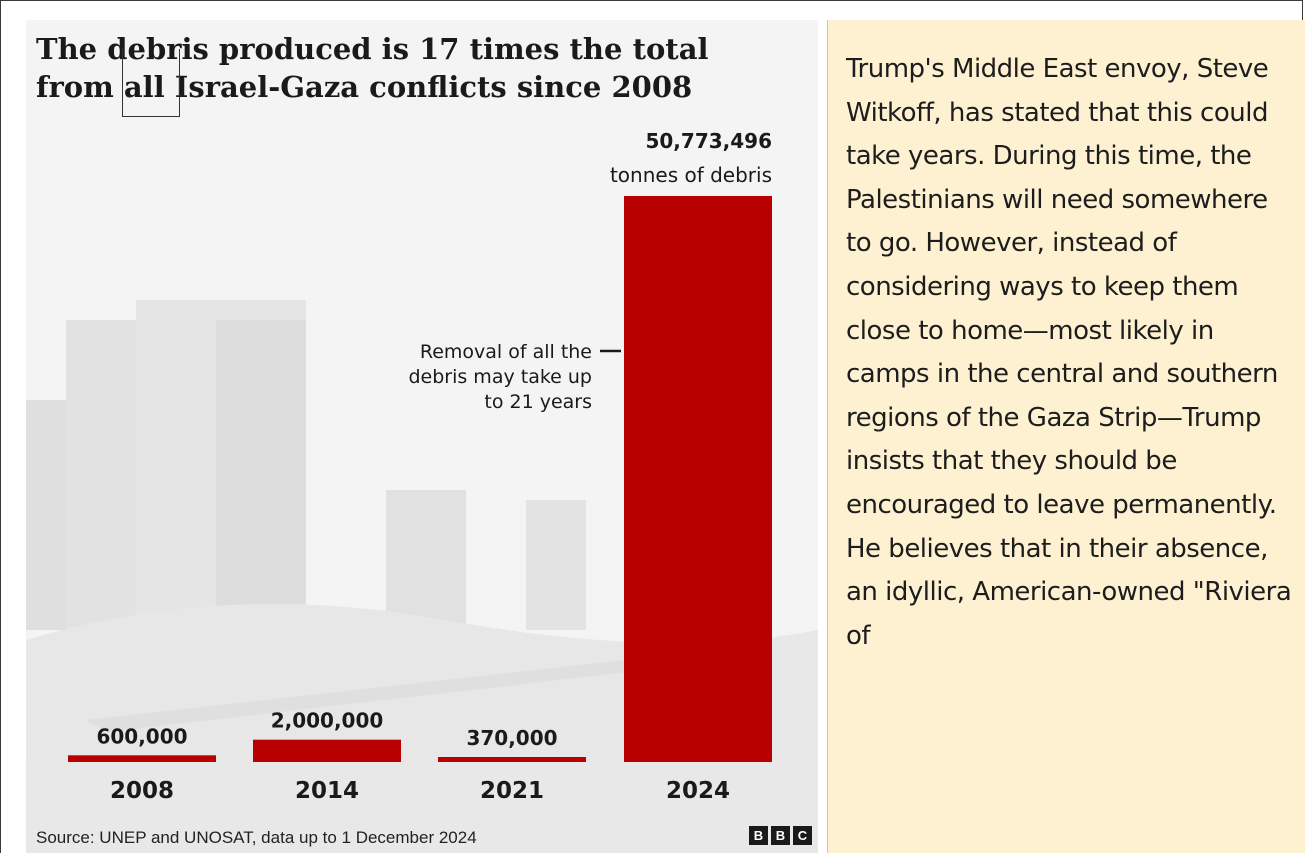 The height and width of the screenshot is (853, 1305). Describe the element at coordinates (511, 738) in the screenshot. I see `data-label: 370,000` at that location.